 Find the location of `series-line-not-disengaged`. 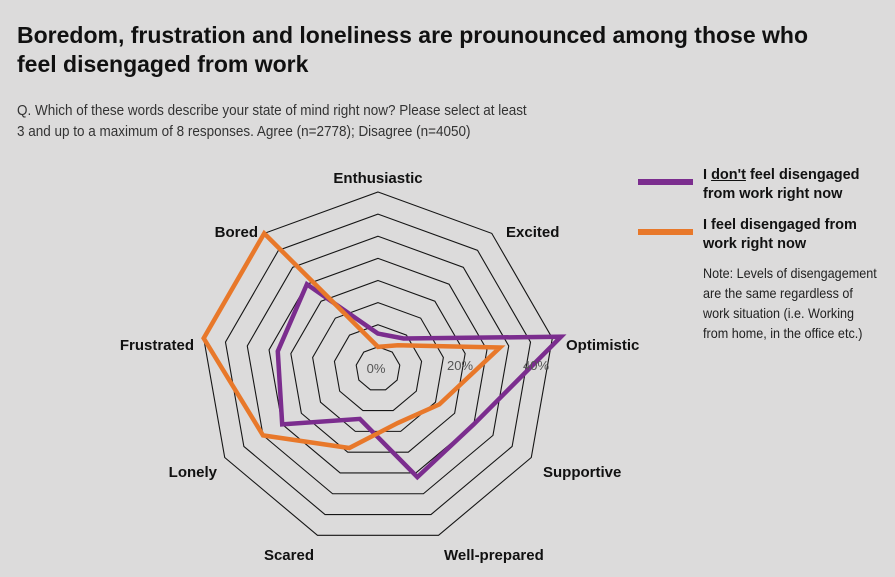

series-line-not-disengaged is located at coordinates (421, 380).